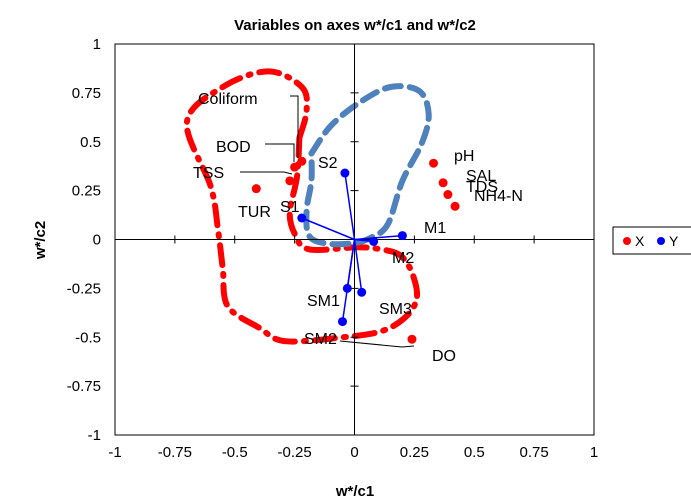 The image size is (691, 502). What do you see at coordinates (464, 156) in the screenshot?
I see `point-label-ph: pH` at bounding box center [464, 156].